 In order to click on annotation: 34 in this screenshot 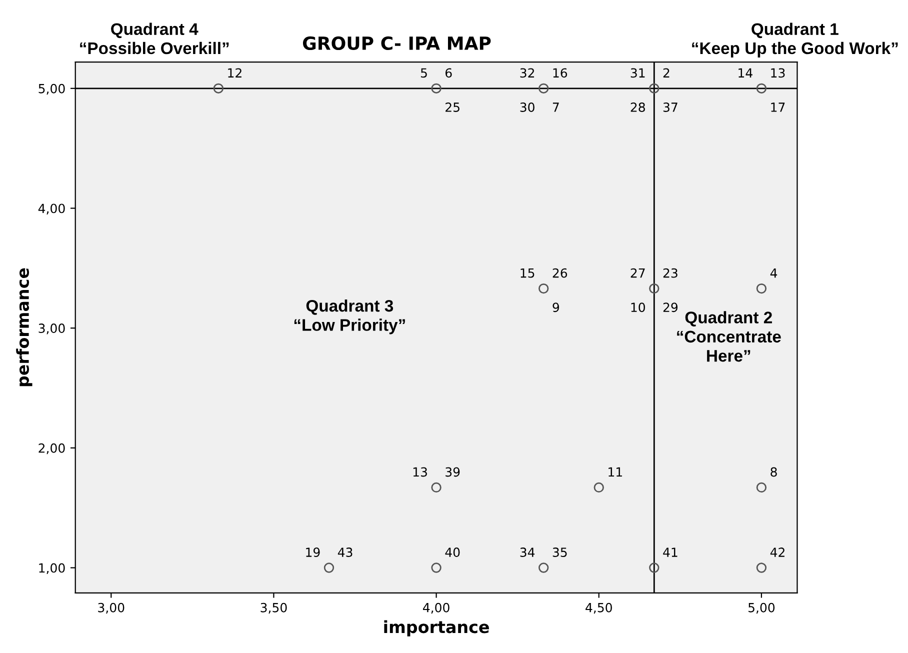, I will do `click(527, 552)`.